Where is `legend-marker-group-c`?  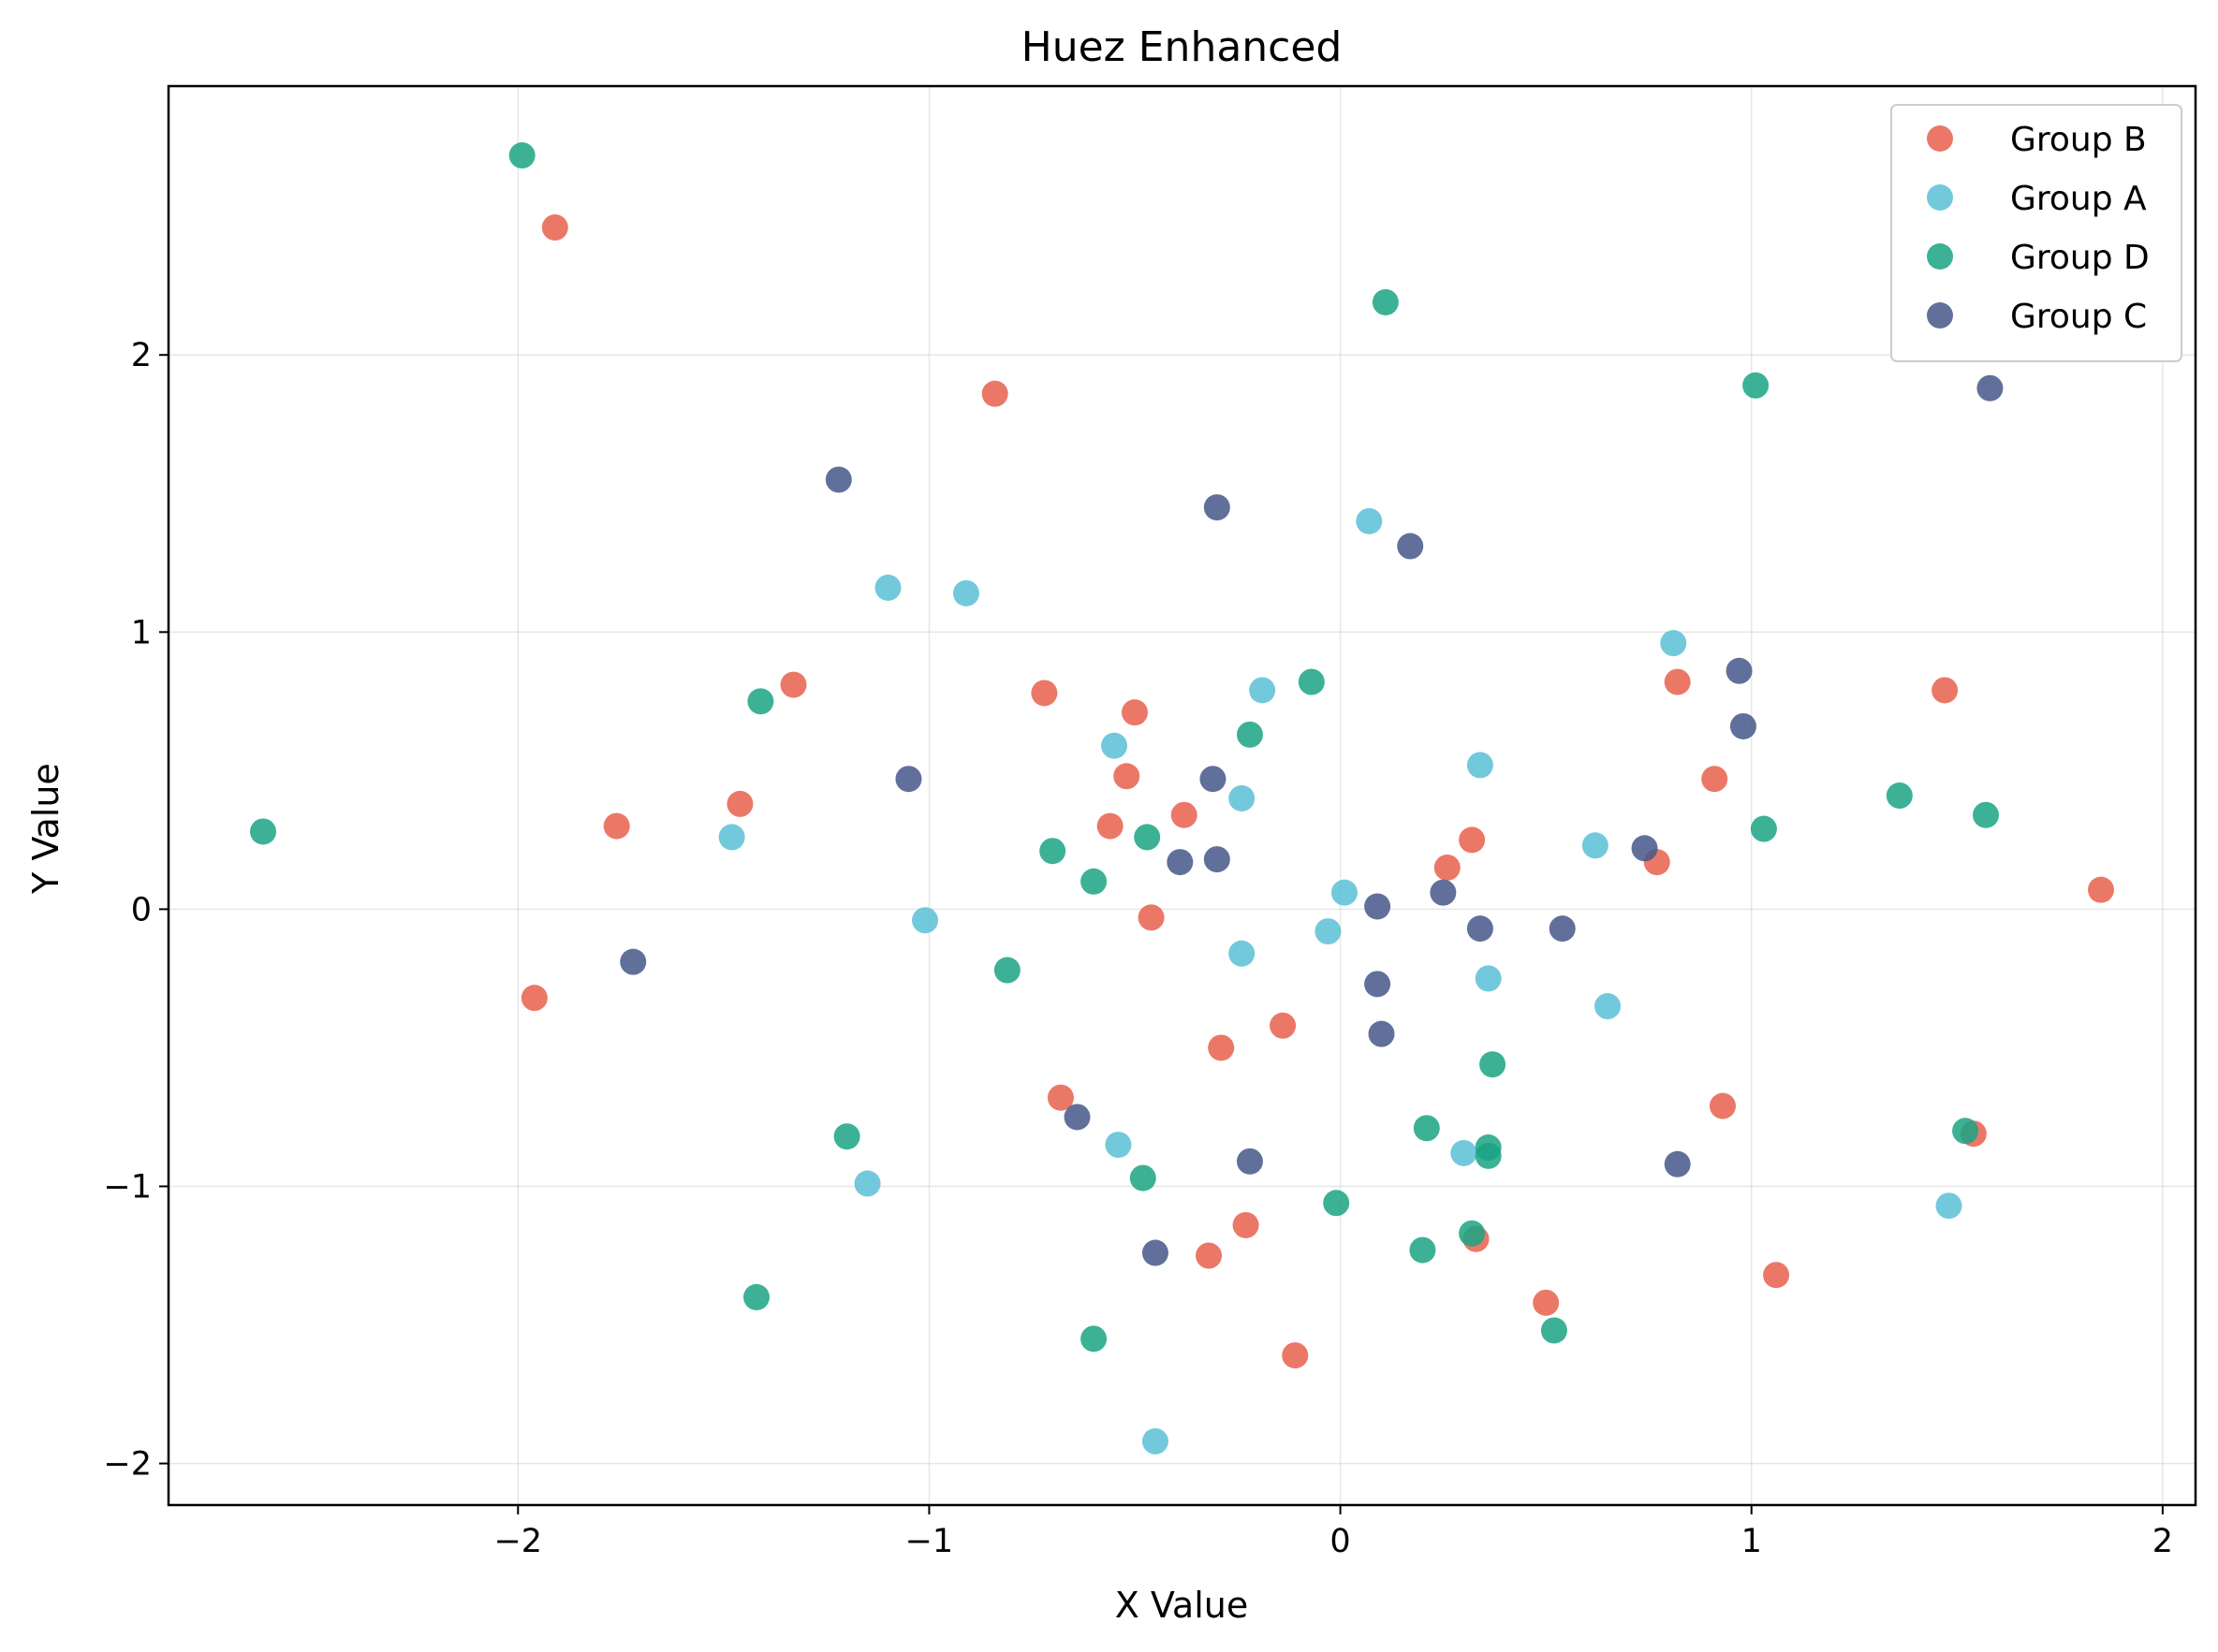 legend-marker-group-c is located at coordinates (1940, 315).